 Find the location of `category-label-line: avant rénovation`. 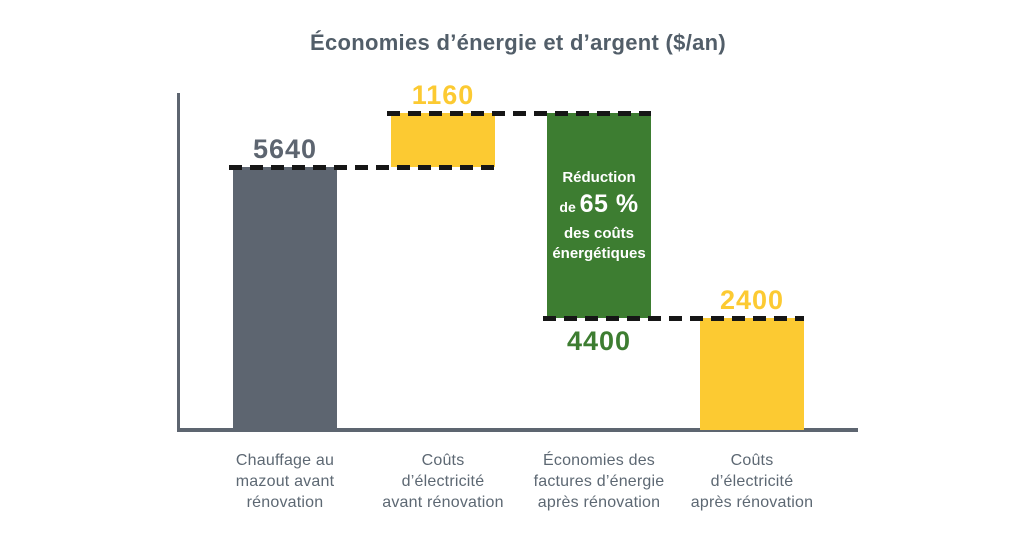

category-label-line: avant rénovation is located at coordinates (443, 502).